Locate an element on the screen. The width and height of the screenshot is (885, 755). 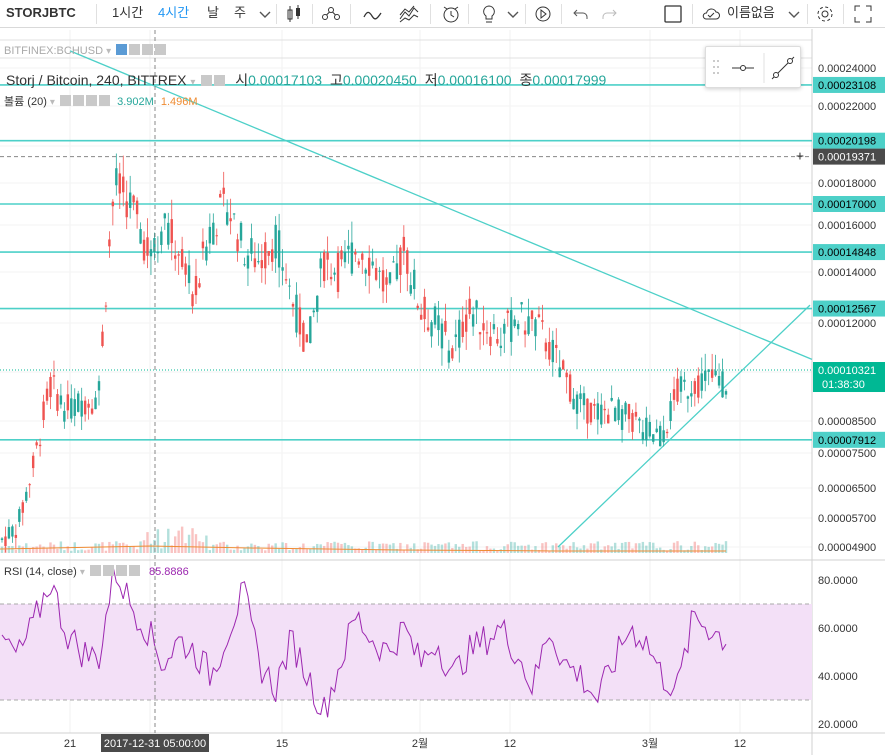
candles-icon is located at coordinates (294, 14).